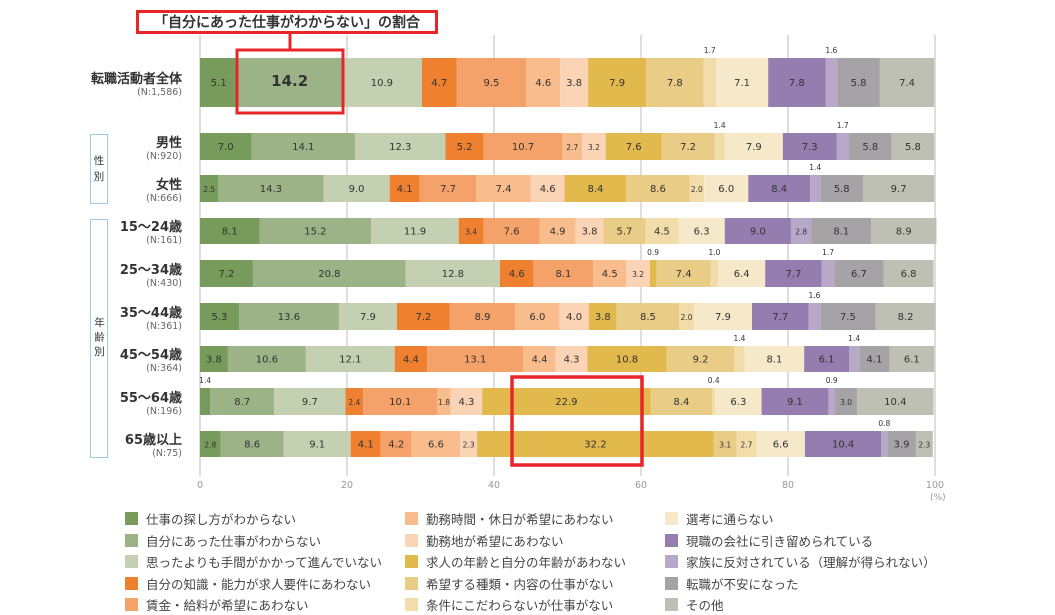  I want to click on data-label: 8.9, so click(483, 317).